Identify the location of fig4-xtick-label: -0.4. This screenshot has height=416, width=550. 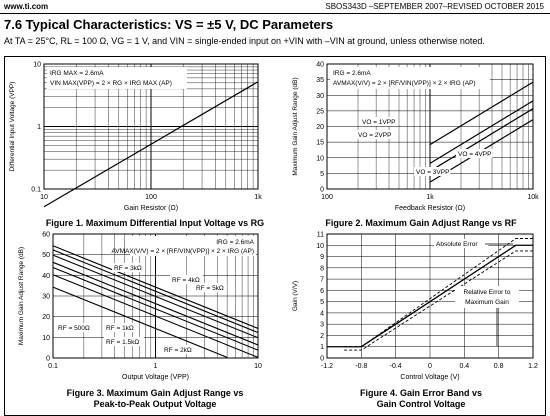
(396, 366).